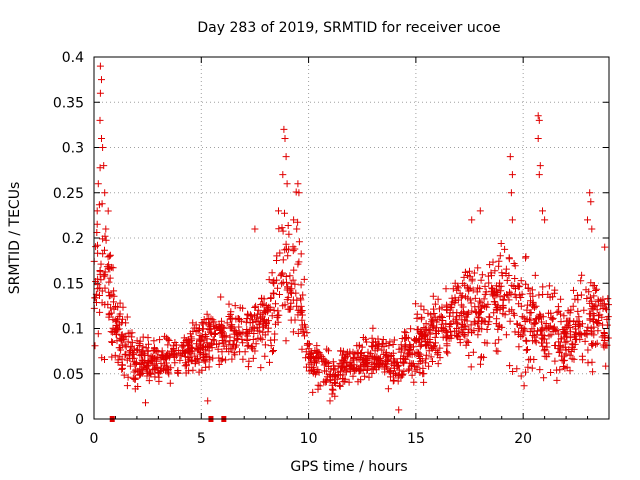 The image size is (640, 480). I want to click on y-tick-label: 0.35, so click(68, 103).